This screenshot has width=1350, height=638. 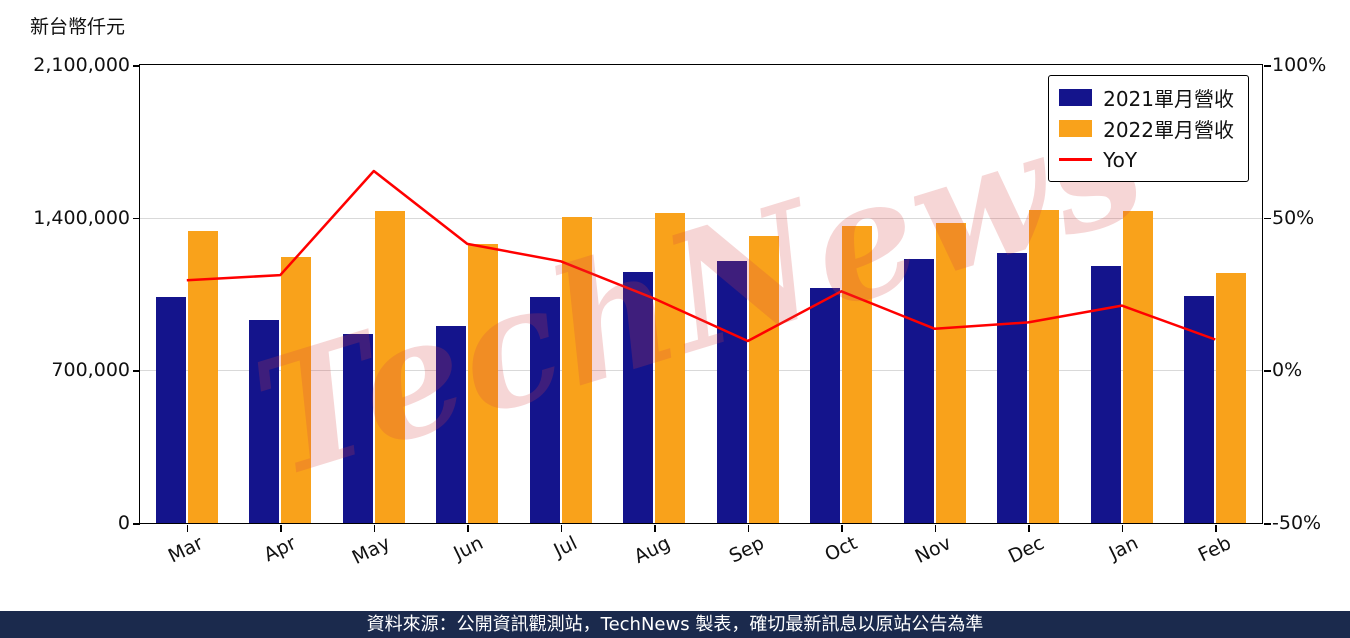 I want to click on x-axis-tick-label: Aug, so click(x=652, y=550).